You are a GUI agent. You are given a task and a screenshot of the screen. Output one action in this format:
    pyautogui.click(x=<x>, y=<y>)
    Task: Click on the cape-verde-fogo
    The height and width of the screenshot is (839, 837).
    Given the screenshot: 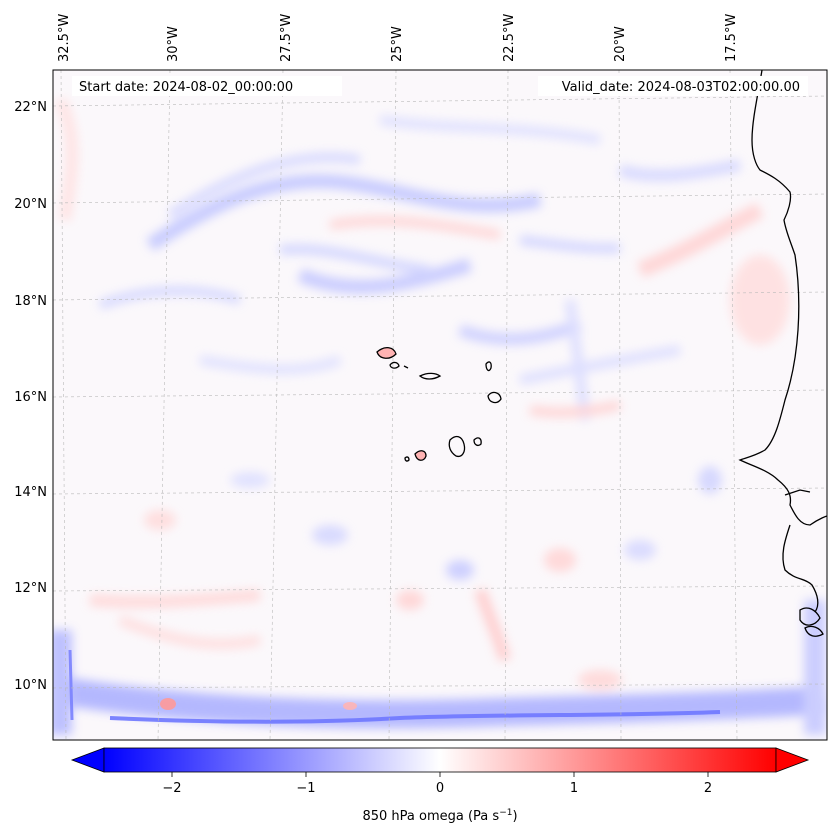 What is the action you would take?
    pyautogui.click(x=420, y=455)
    